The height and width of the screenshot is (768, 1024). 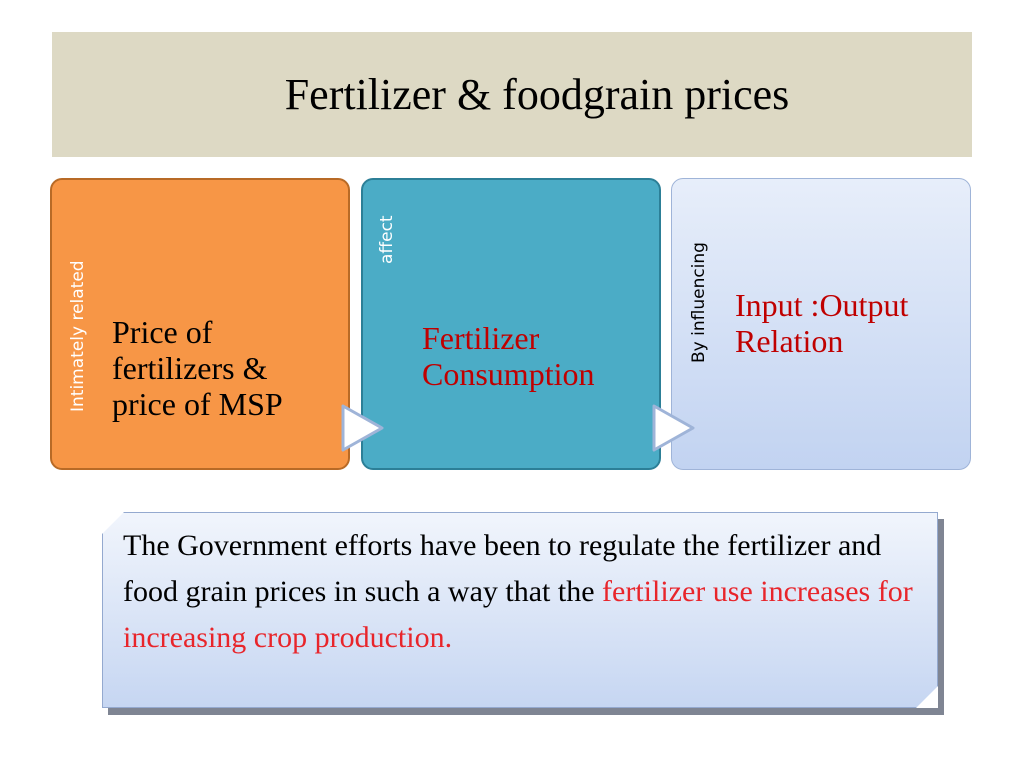 What do you see at coordinates (508, 356) in the screenshot?
I see `step-text-consumption: Fertilizer Consumption` at bounding box center [508, 356].